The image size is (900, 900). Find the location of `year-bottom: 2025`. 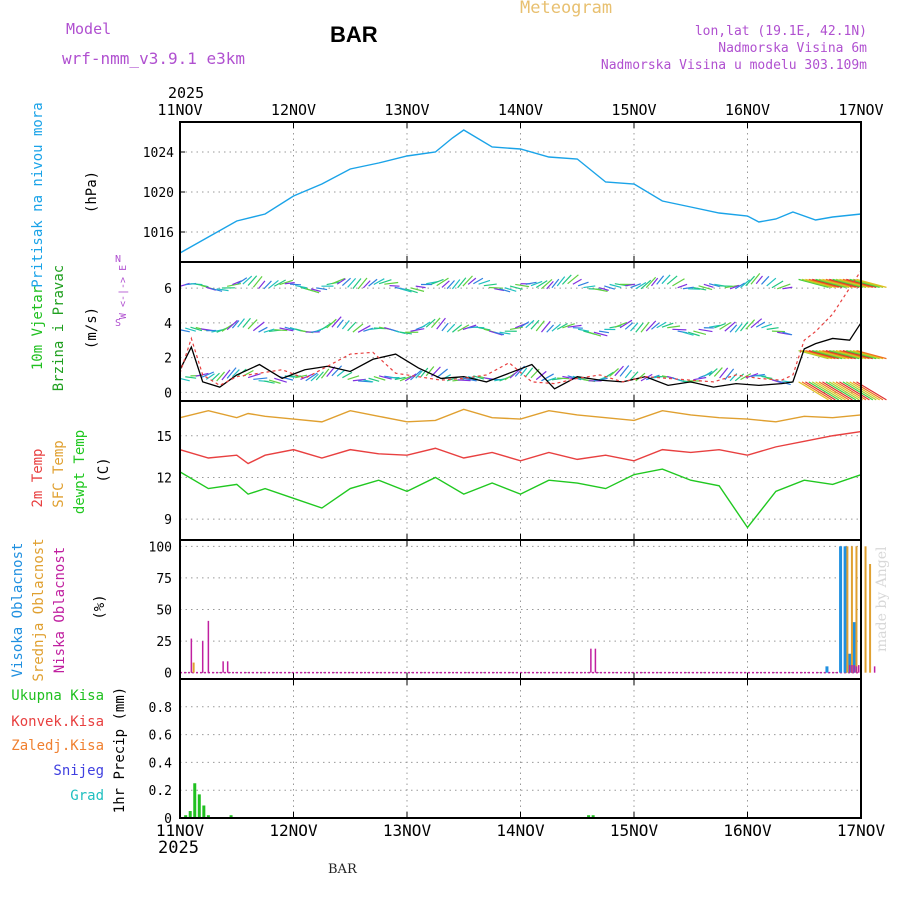

year-bottom: 2025 is located at coordinates (178, 848).